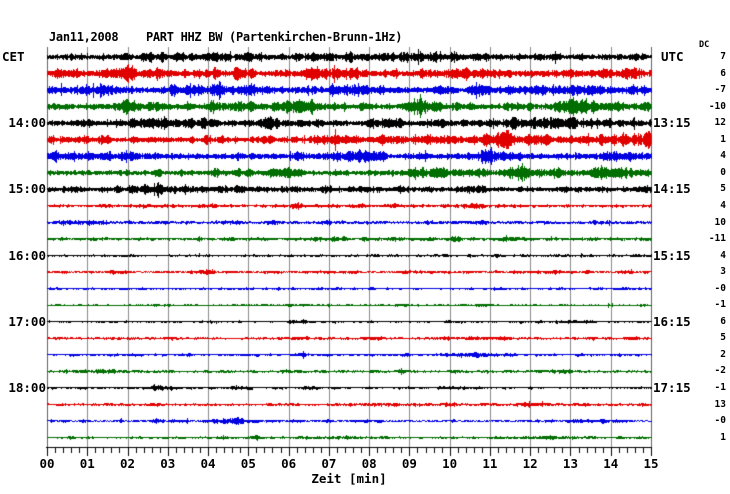  Describe the element at coordinates (27, 387) in the screenshot. I see `cet-hour-label: 18:00` at that location.